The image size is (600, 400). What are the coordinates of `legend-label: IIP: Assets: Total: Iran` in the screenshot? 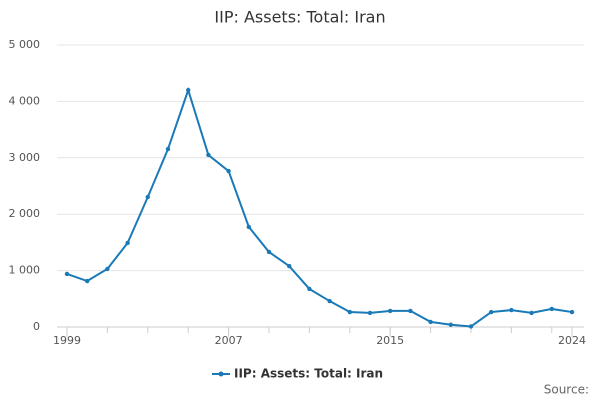 It's located at (308, 374).